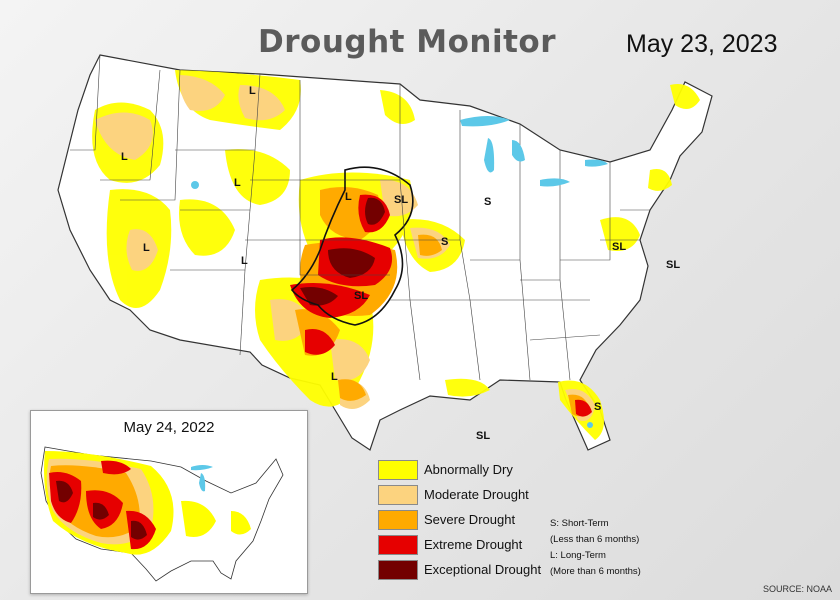 The height and width of the screenshot is (600, 840). Describe the element at coordinates (578, 555) in the screenshot. I see `long-term-label: L: Long-Term` at that location.